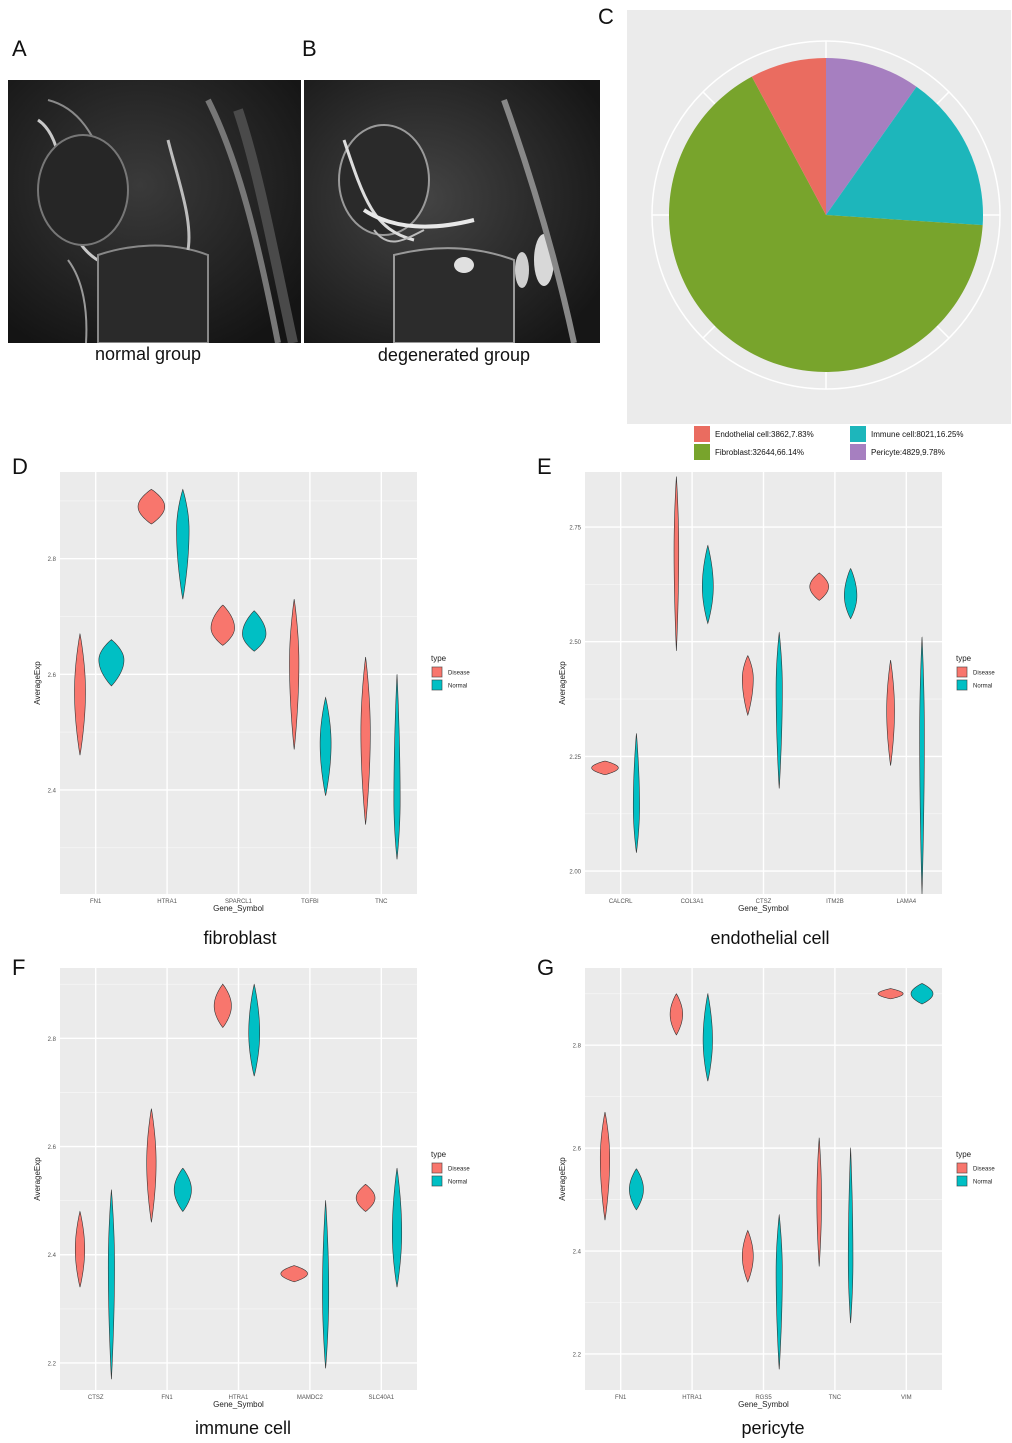 This screenshot has width=1012, height=1443. Describe the element at coordinates (577, 1355) in the screenshot. I see `y-tick-label: 2.2` at that location.